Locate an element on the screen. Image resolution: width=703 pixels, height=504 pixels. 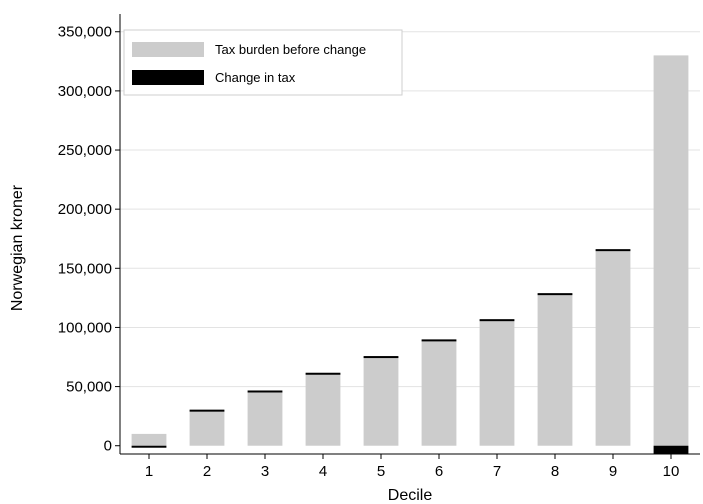
x-tick-label: 5 is located at coordinates (381, 471).